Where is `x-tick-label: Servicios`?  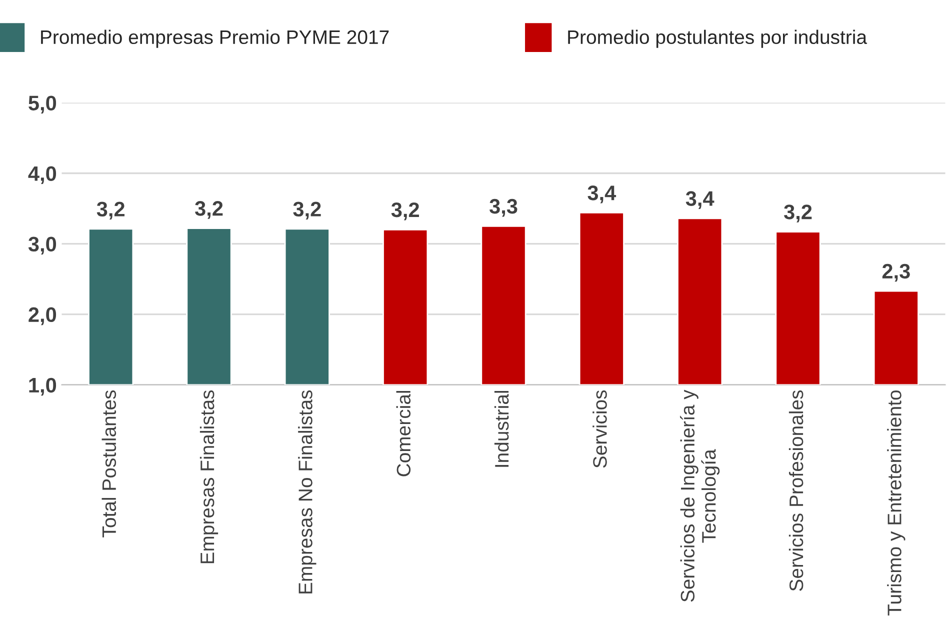
x-tick-label: Servicios is located at coordinates (599, 429).